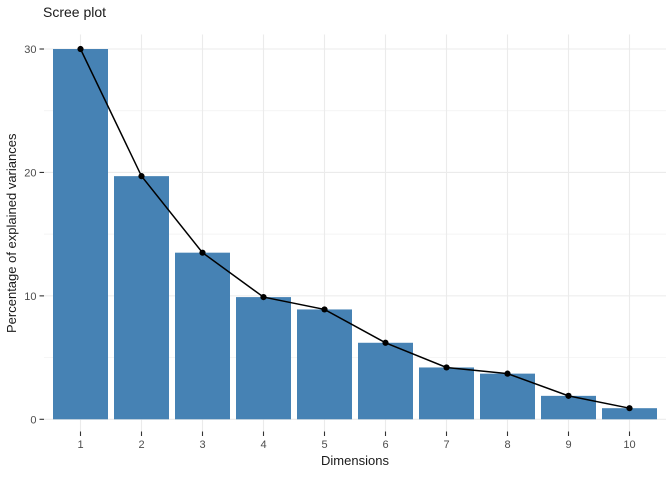  Describe the element at coordinates (30, 50) in the screenshot. I see `y-tick-label: 30` at that location.